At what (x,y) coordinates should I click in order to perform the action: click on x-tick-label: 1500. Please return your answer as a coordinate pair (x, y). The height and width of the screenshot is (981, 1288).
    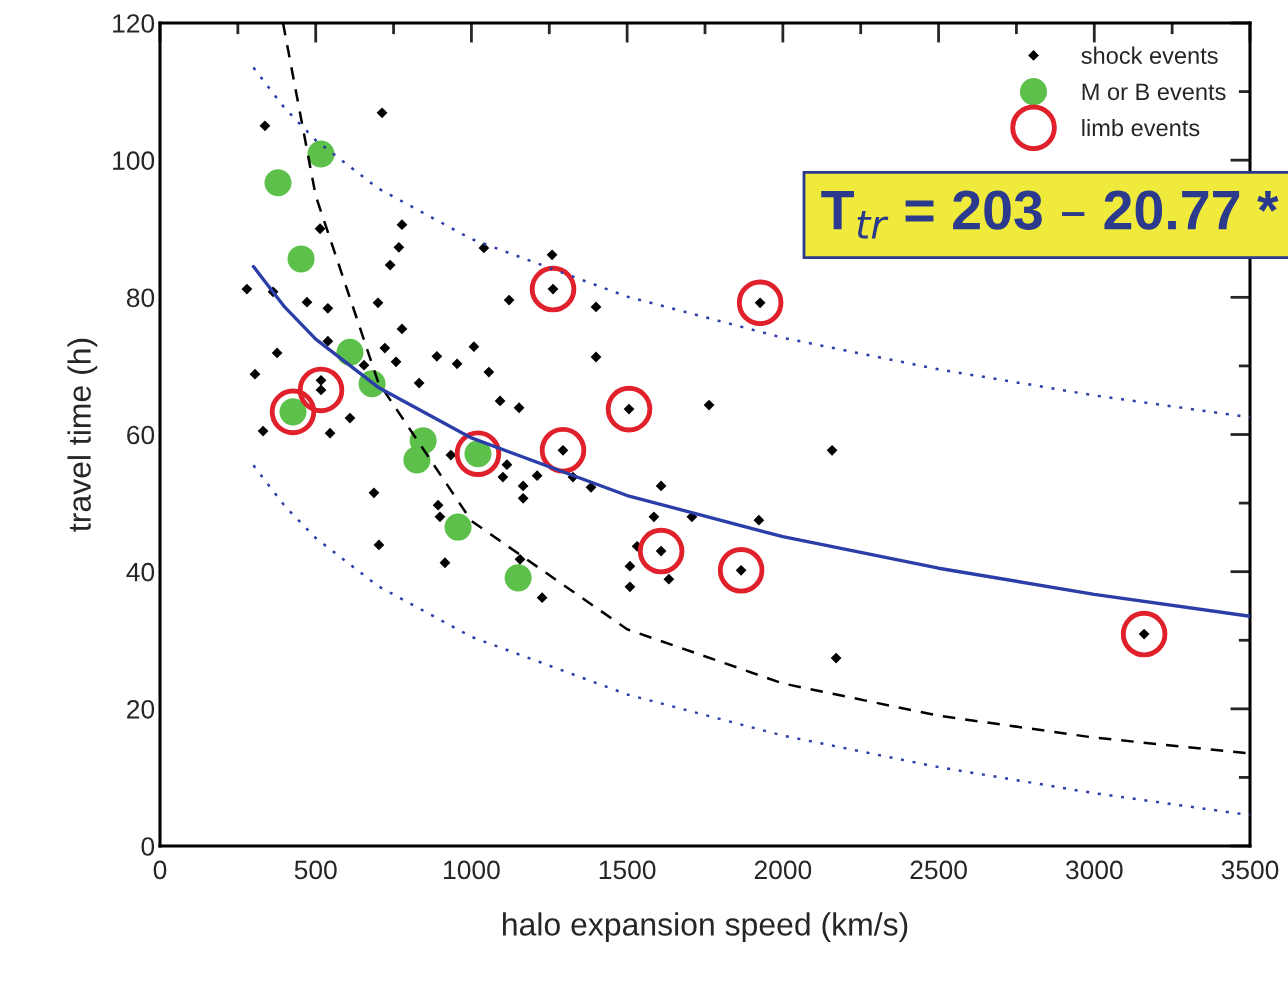
    Looking at the image, I should click on (627, 870).